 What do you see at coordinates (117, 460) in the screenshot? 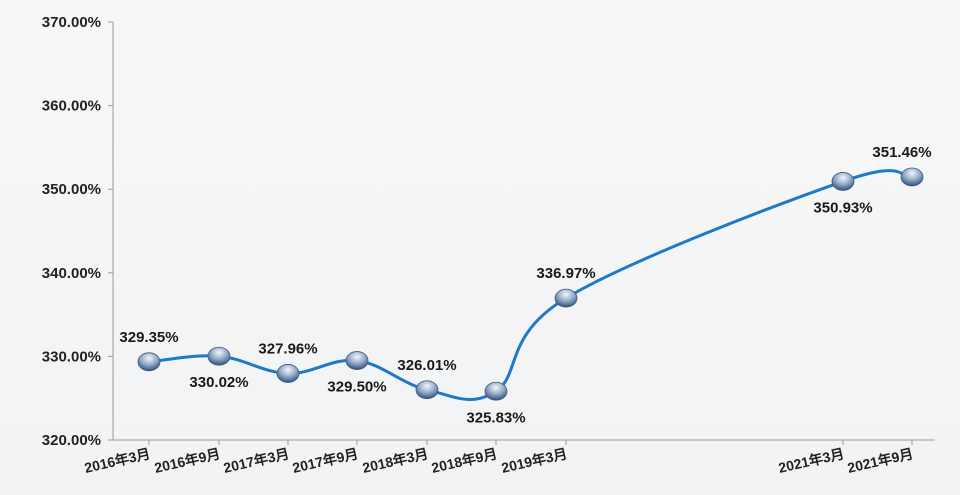
I see `x-tick-label: 2016年3月` at bounding box center [117, 460].